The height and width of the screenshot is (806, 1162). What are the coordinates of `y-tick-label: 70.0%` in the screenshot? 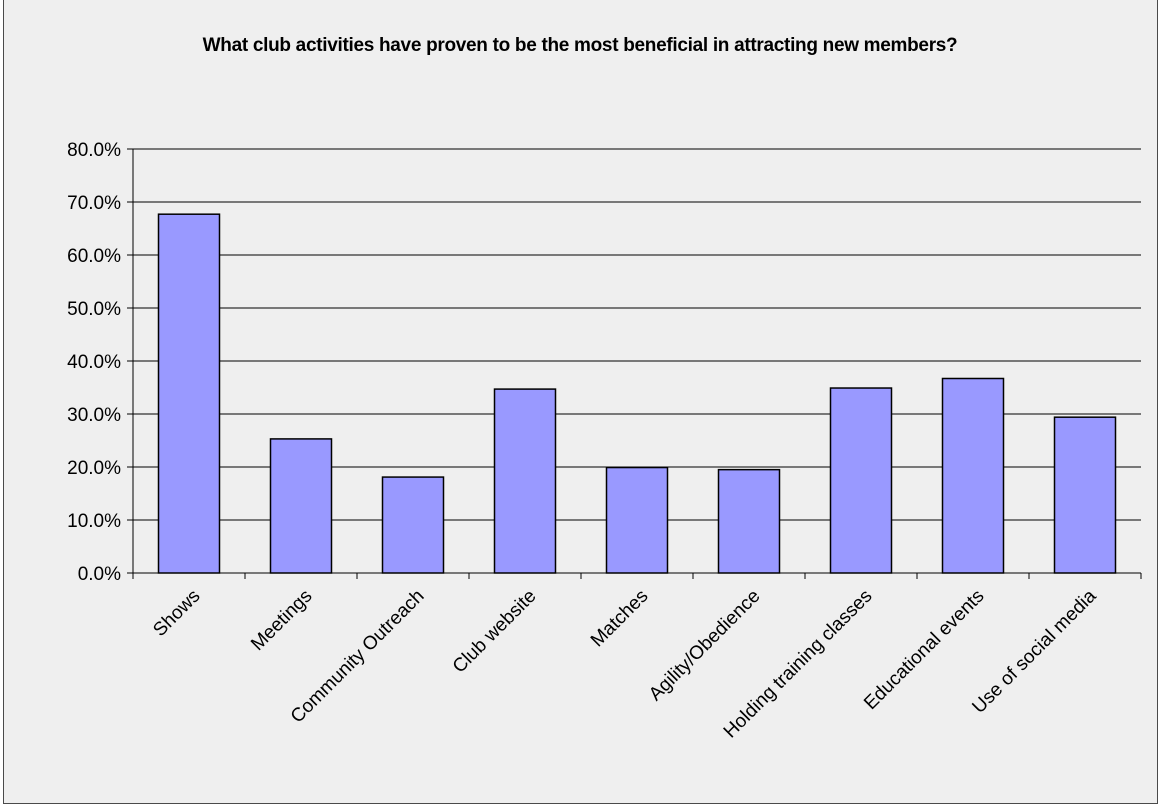 It's located at (94, 203).